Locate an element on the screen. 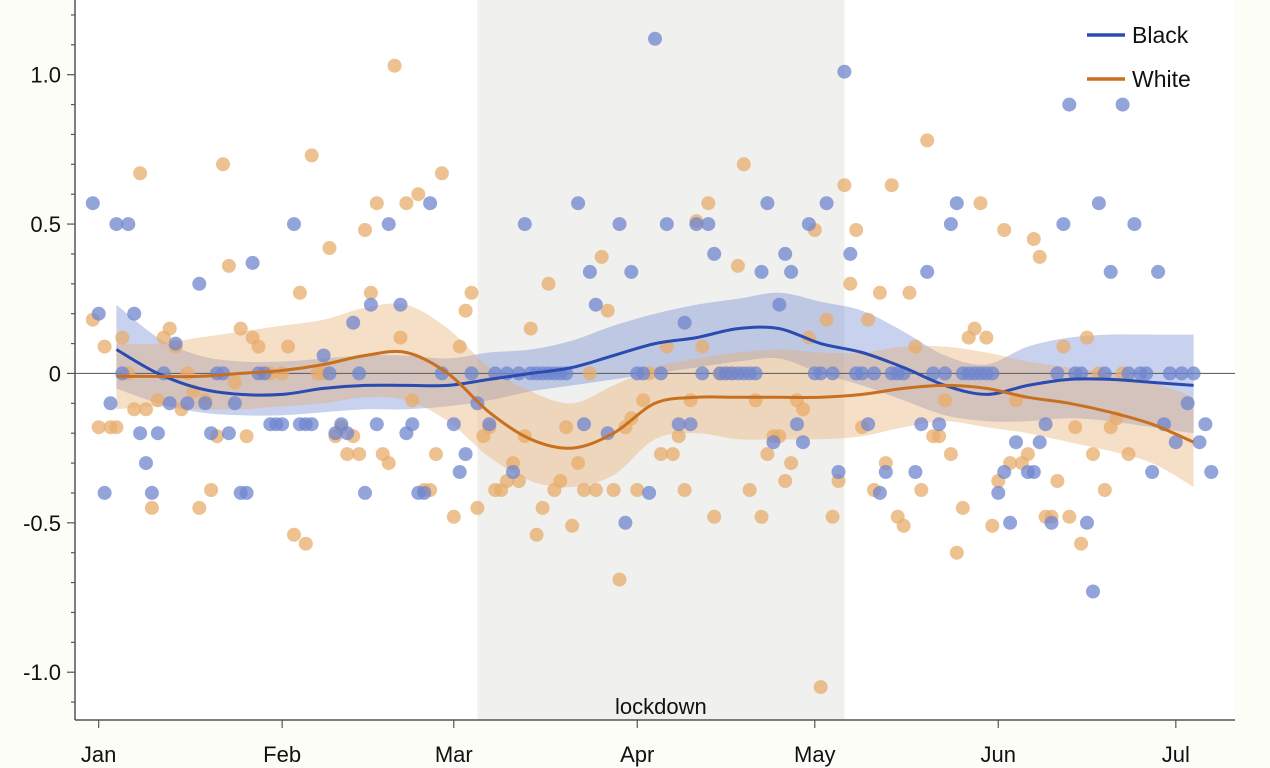 The width and height of the screenshot is (1270, 768). y-tick-label: 1.0 is located at coordinates (45, 75).